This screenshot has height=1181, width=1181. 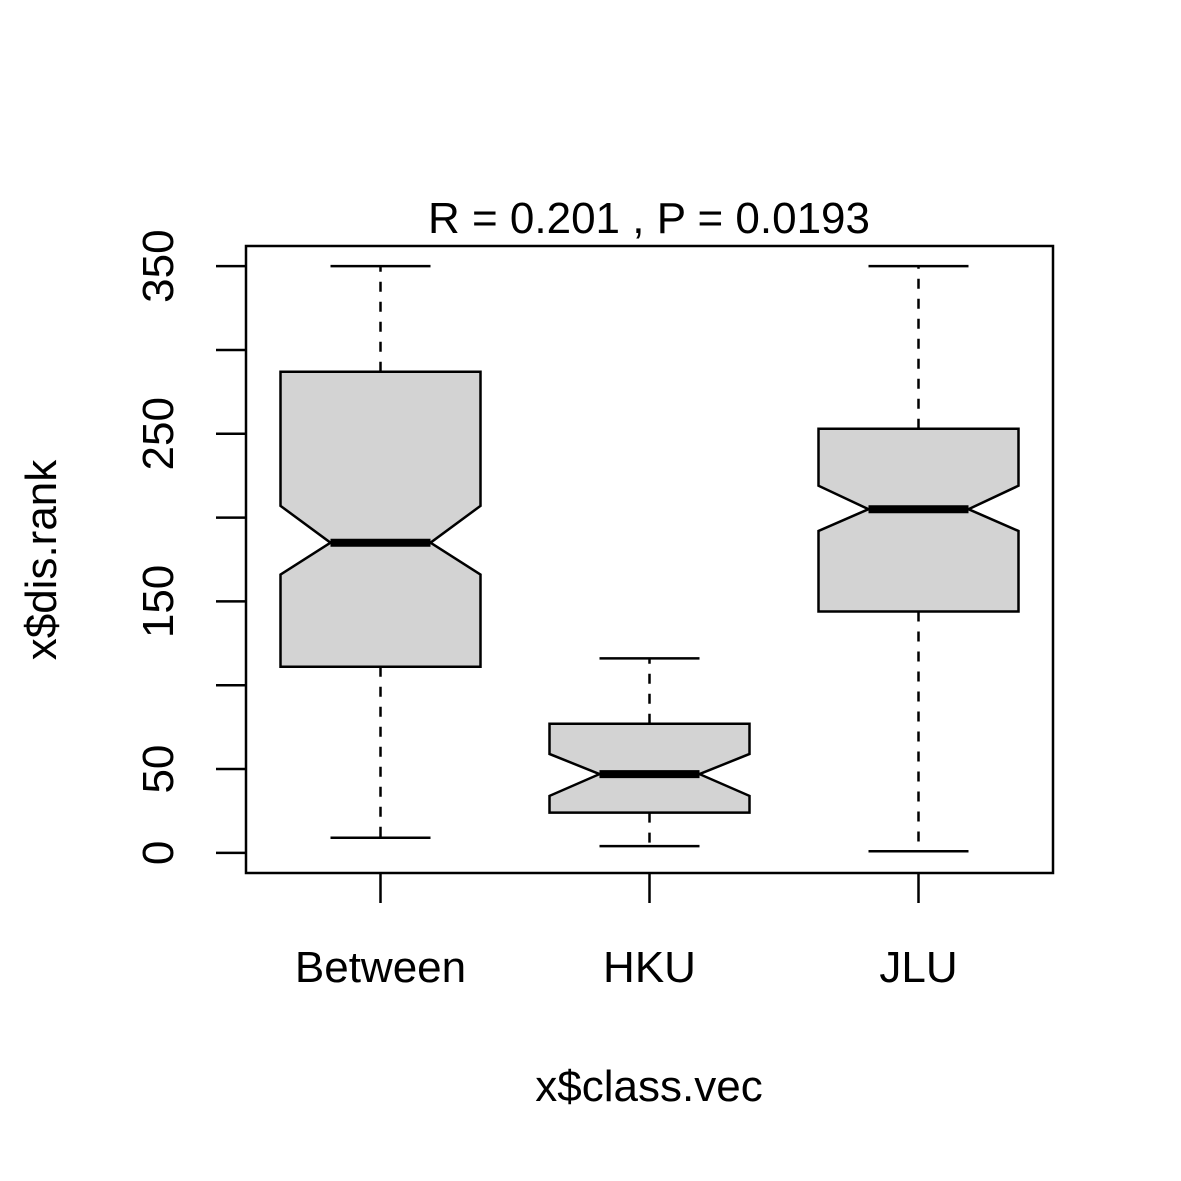 I want to click on y-axis-label: x$dis.rank, so click(x=41, y=560).